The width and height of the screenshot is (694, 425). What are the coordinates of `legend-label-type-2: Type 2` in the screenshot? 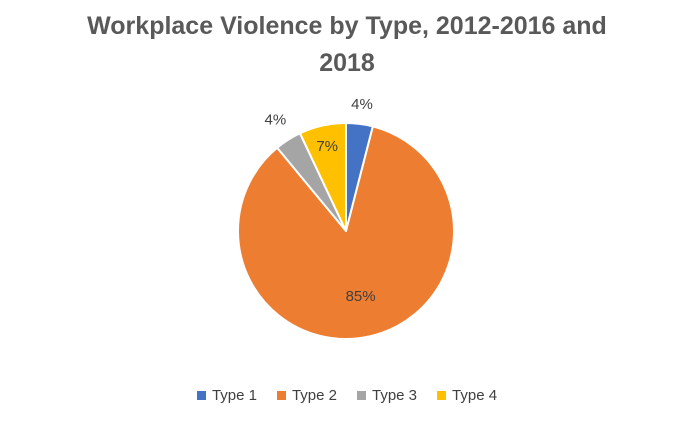 It's located at (314, 395).